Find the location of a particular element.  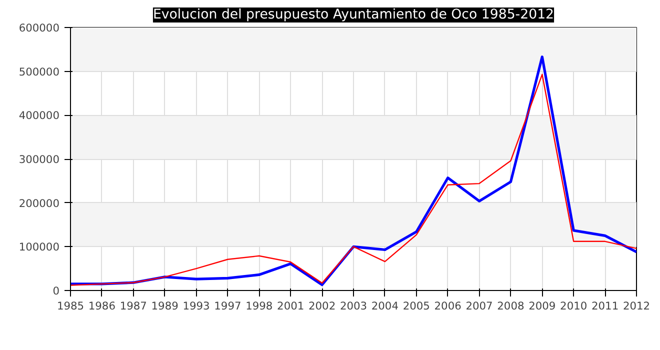

x-tick-label: 2005 is located at coordinates (416, 306).